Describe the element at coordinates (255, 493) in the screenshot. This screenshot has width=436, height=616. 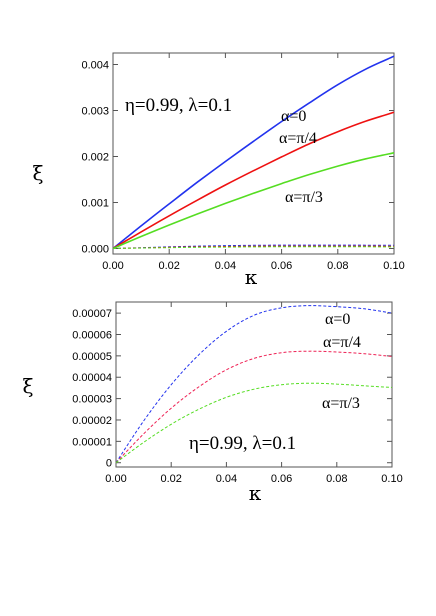
I see `bottom-x-axis-label: κ` at that location.